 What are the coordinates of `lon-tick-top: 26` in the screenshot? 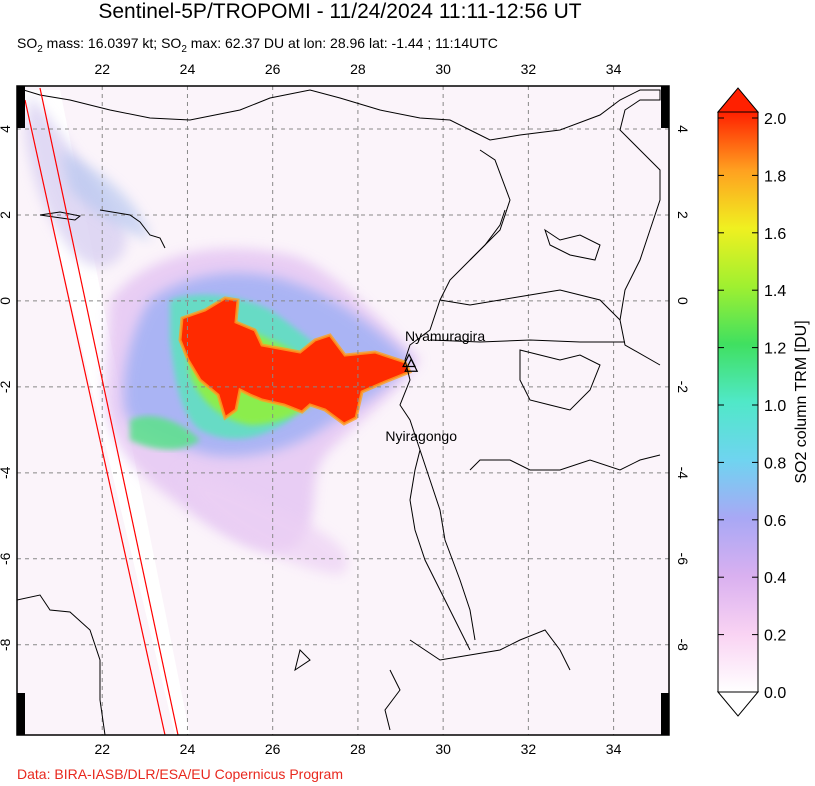 It's located at (273, 69).